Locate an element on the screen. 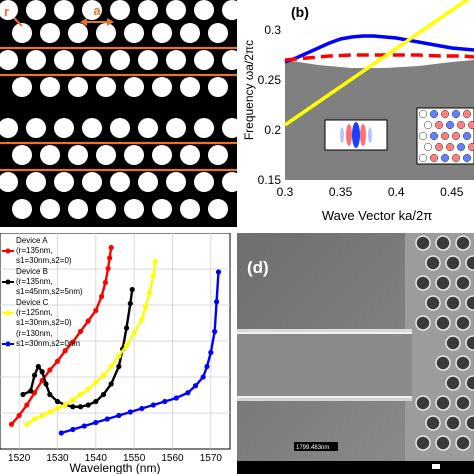 Image resolution: width=474 pixels, height=474 pixels. legend-params: (r=125nm, is located at coordinates (34, 312).